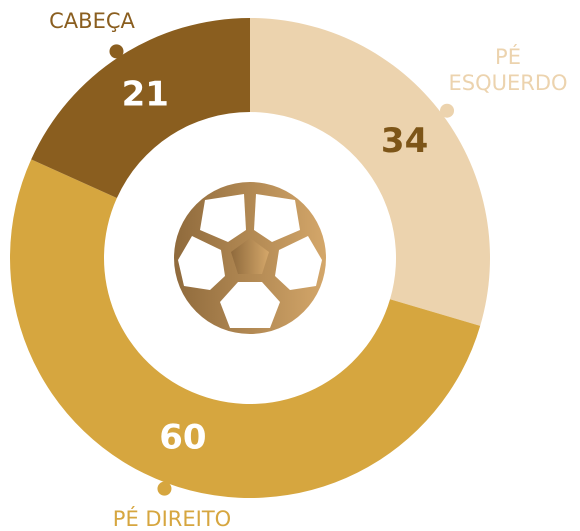  I want to click on value-label: 21, so click(145, 94).